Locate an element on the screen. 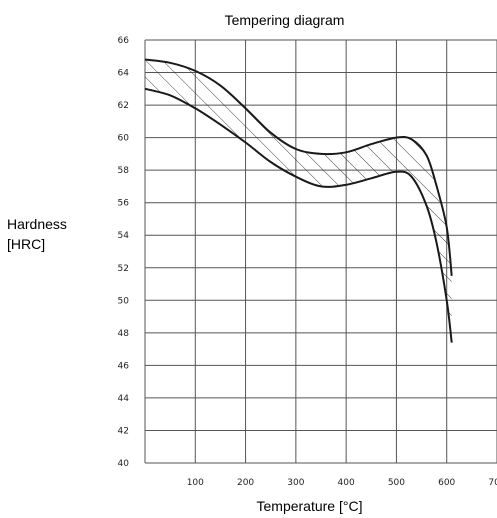 The image size is (497, 518). y-tick-label: 62 is located at coordinates (123, 106).